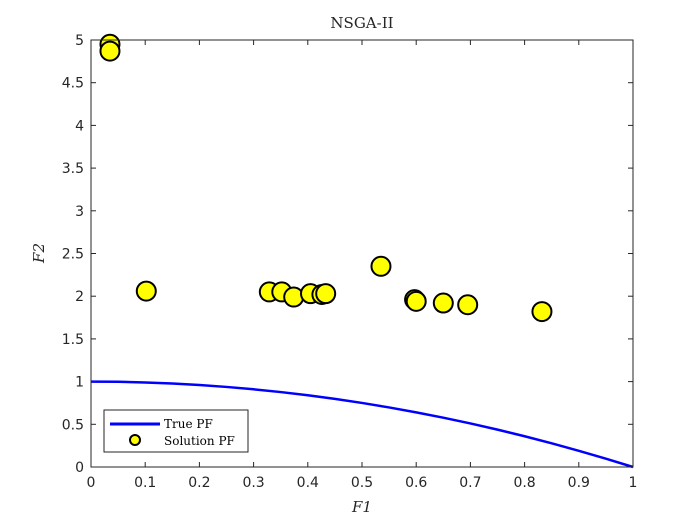 The image size is (700, 525). What do you see at coordinates (73, 255) in the screenshot?
I see `y-tick-label: 2.5` at bounding box center [73, 255].